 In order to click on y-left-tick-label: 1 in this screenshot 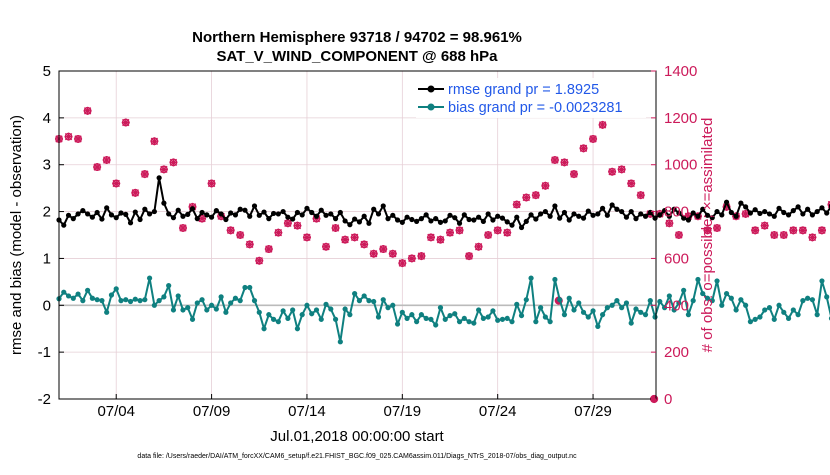, I will do `click(47, 258)`.